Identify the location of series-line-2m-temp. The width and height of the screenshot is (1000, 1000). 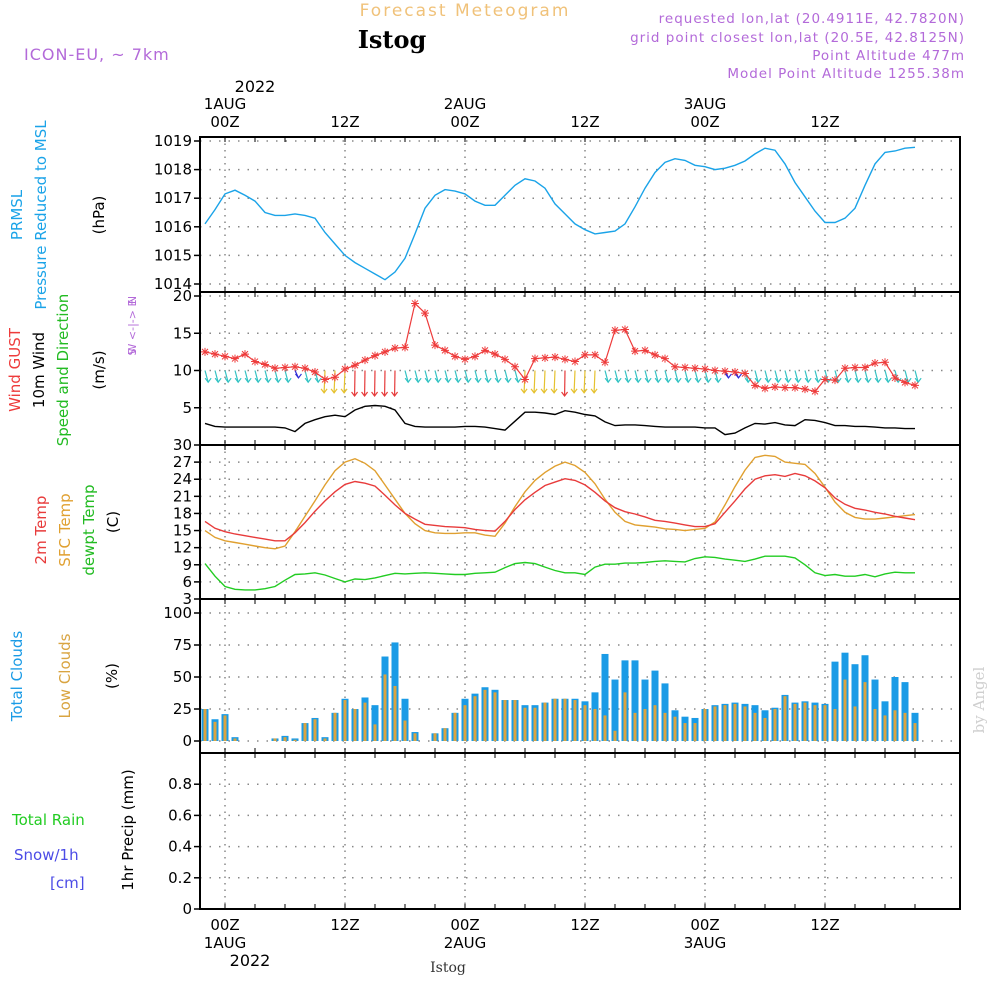
(560, 507).